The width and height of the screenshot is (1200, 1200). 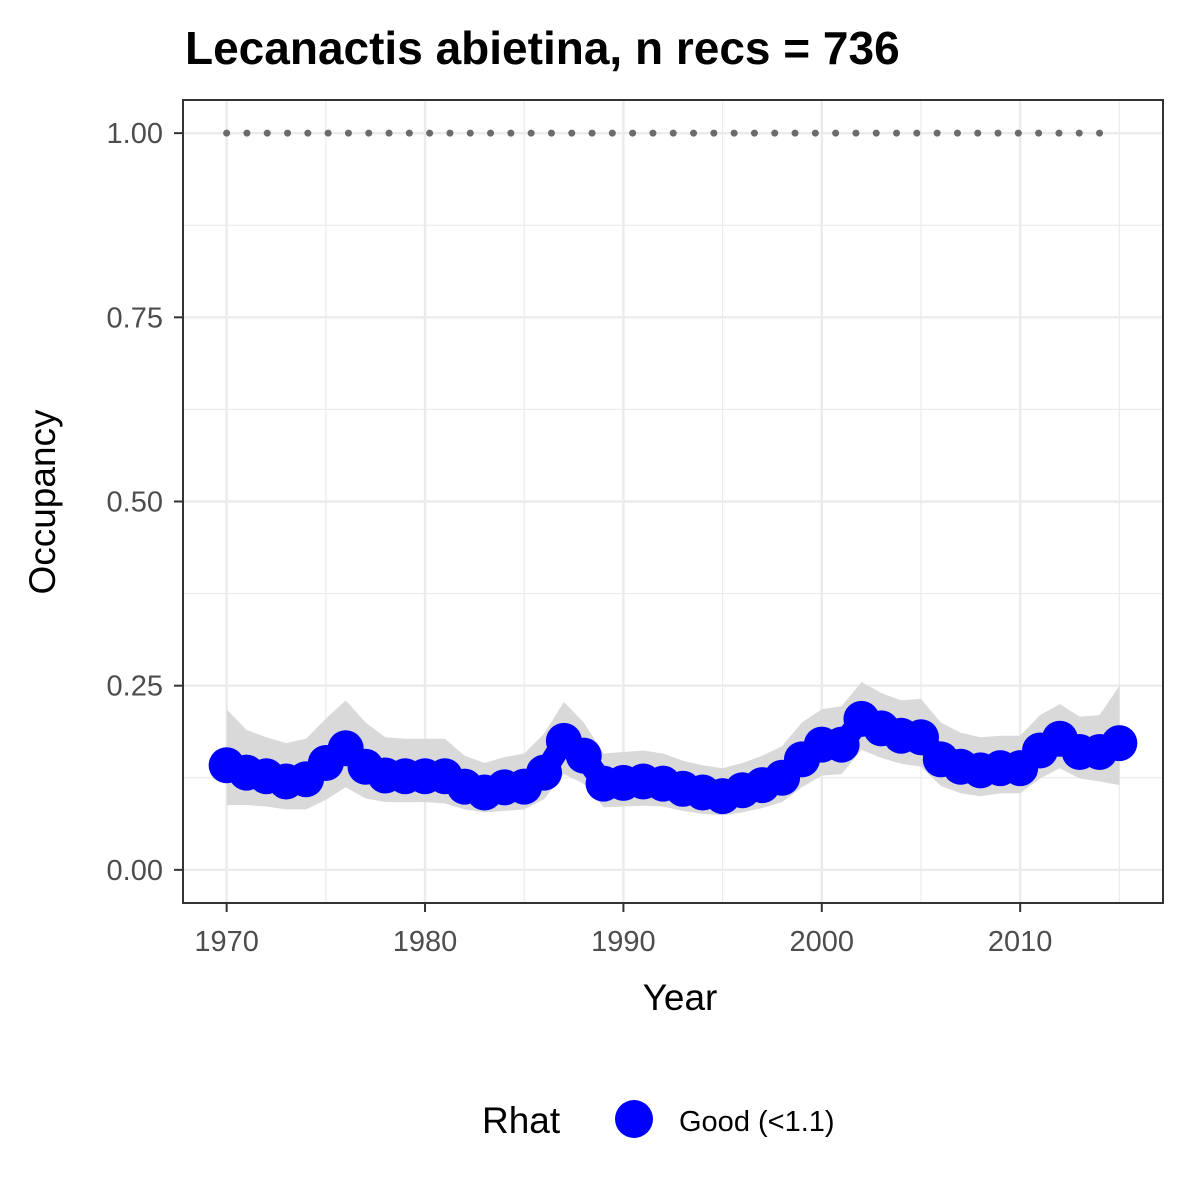 What do you see at coordinates (226, 942) in the screenshot?
I see `x-tick-label: 1970` at bounding box center [226, 942].